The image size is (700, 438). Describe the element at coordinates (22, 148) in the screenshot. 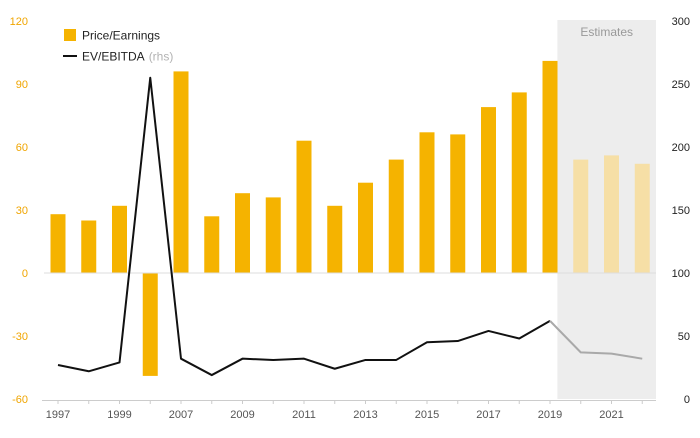

I see `left-tick-label: 60` at that location.